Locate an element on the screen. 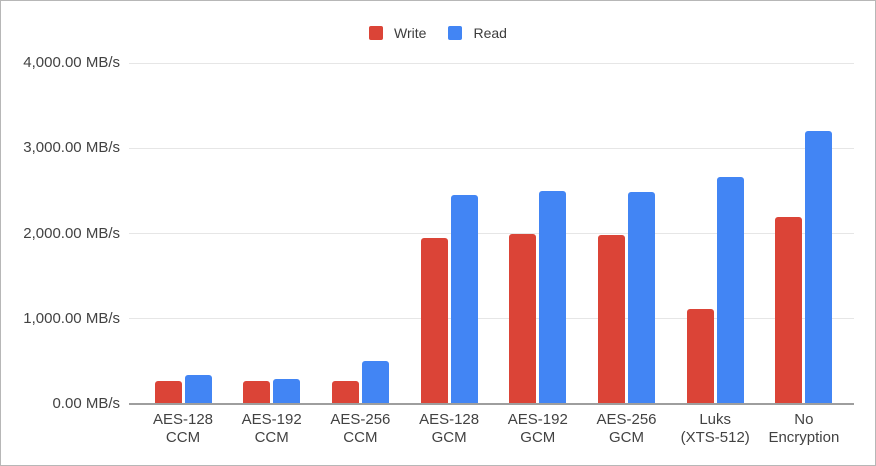 The image size is (876, 466). y-axis-tick-label: 4,000.00 MB/s is located at coordinates (71, 62).